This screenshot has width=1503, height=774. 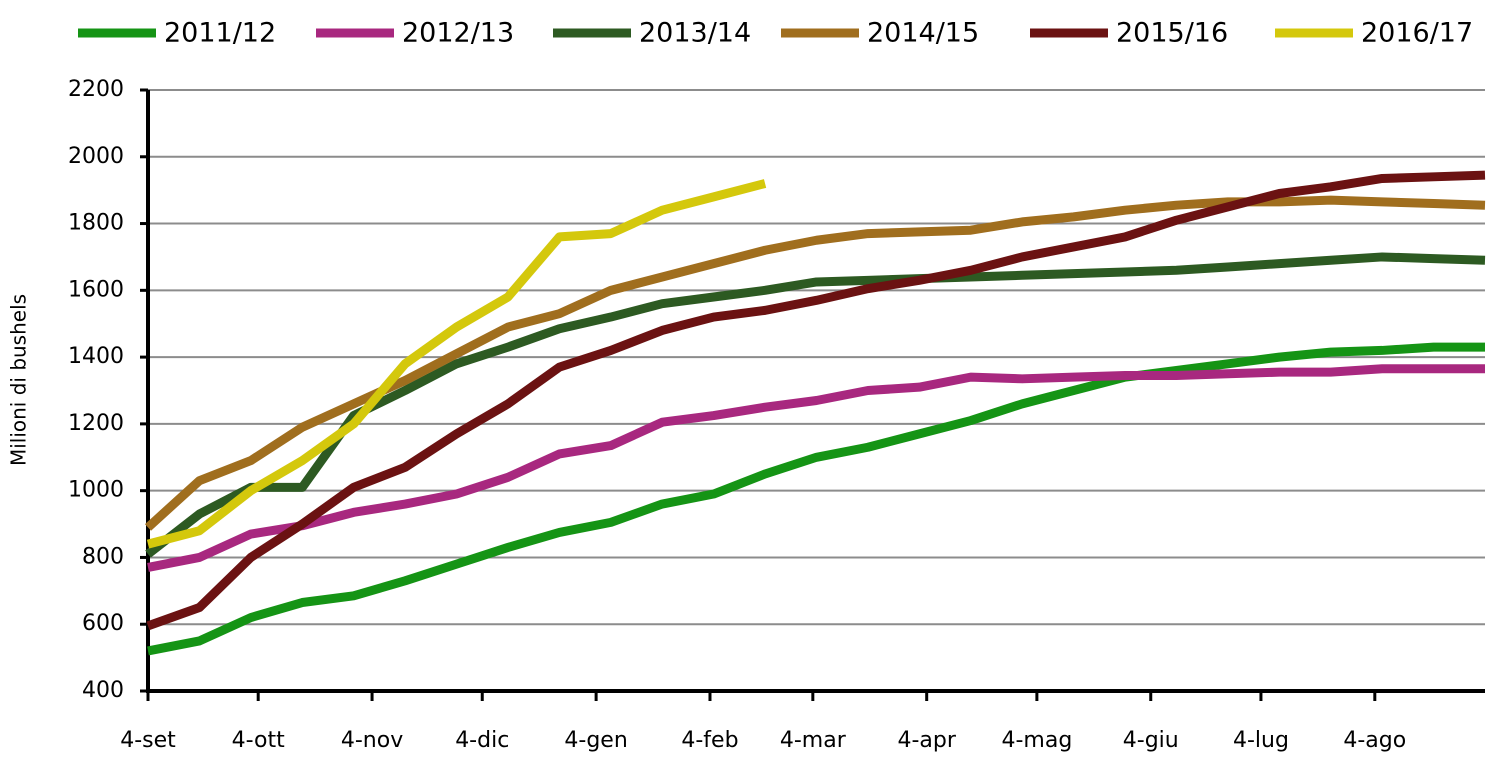 I want to click on x-tick-label: 4-lug, so click(x=1261, y=740).